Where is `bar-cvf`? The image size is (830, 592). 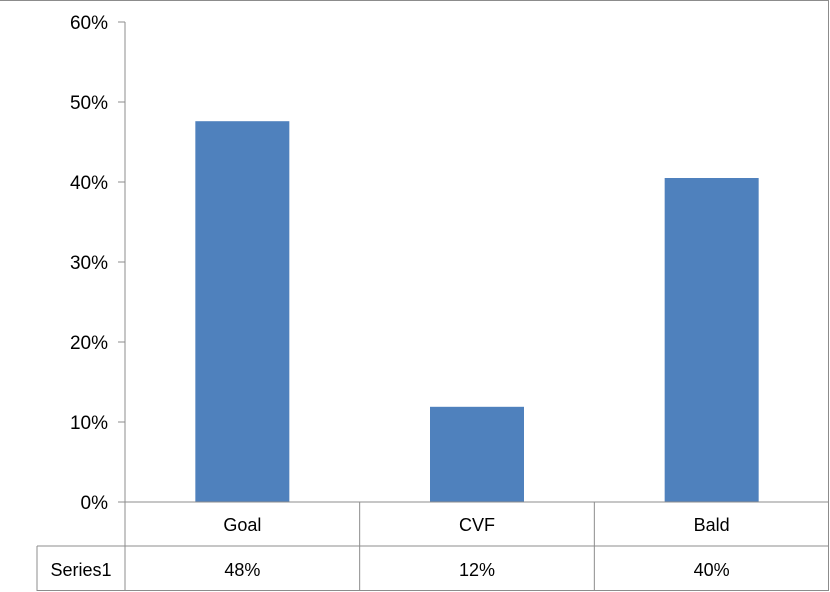
bar-cvf is located at coordinates (477, 454).